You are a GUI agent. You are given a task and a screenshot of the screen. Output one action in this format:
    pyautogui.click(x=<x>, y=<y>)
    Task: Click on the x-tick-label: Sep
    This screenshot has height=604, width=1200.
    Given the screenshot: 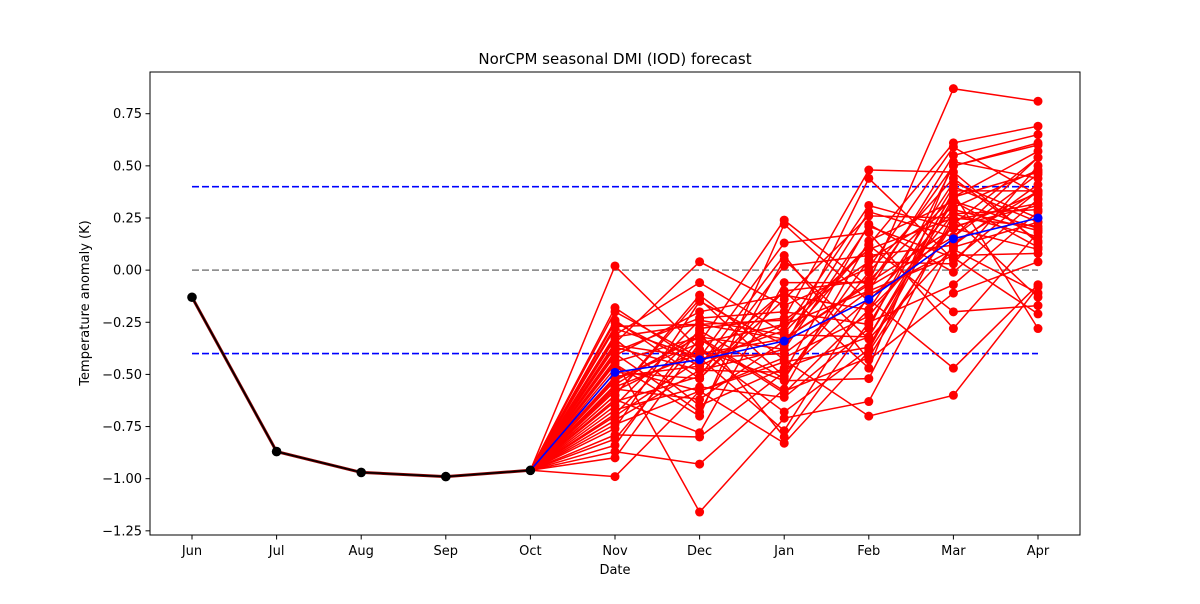 What is the action you would take?
    pyautogui.click(x=446, y=551)
    